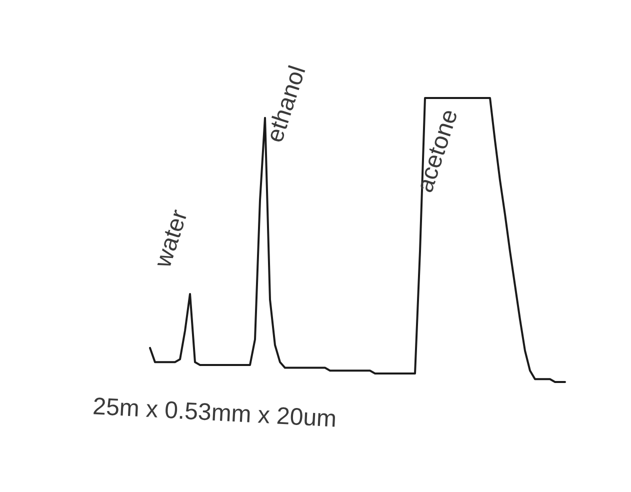 The height and width of the screenshot is (492, 631). What do you see at coordinates (215, 413) in the screenshot?
I see `text: 25m x 0.53mm x 20um` at bounding box center [215, 413].